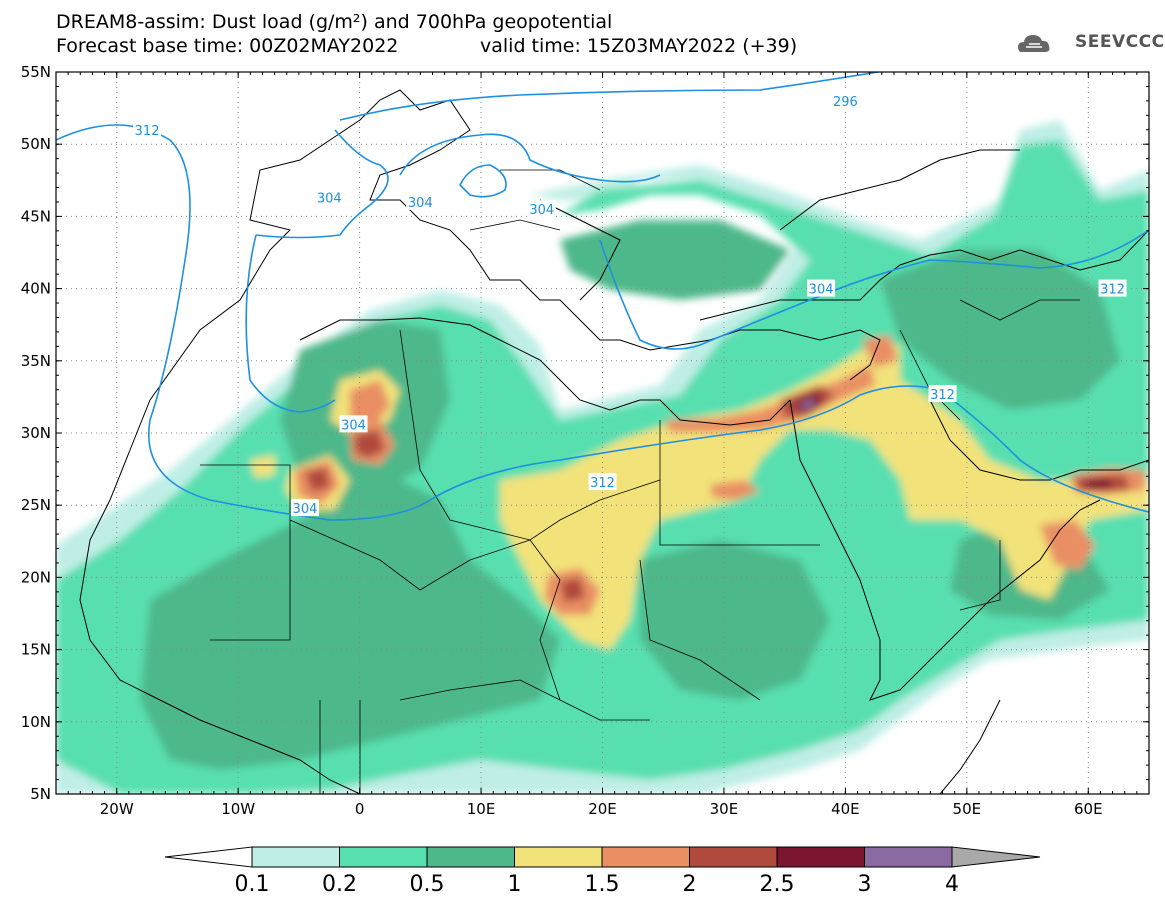  Describe the element at coordinates (36, 505) in the screenshot. I see `lat-tick-label: 25N` at that location.